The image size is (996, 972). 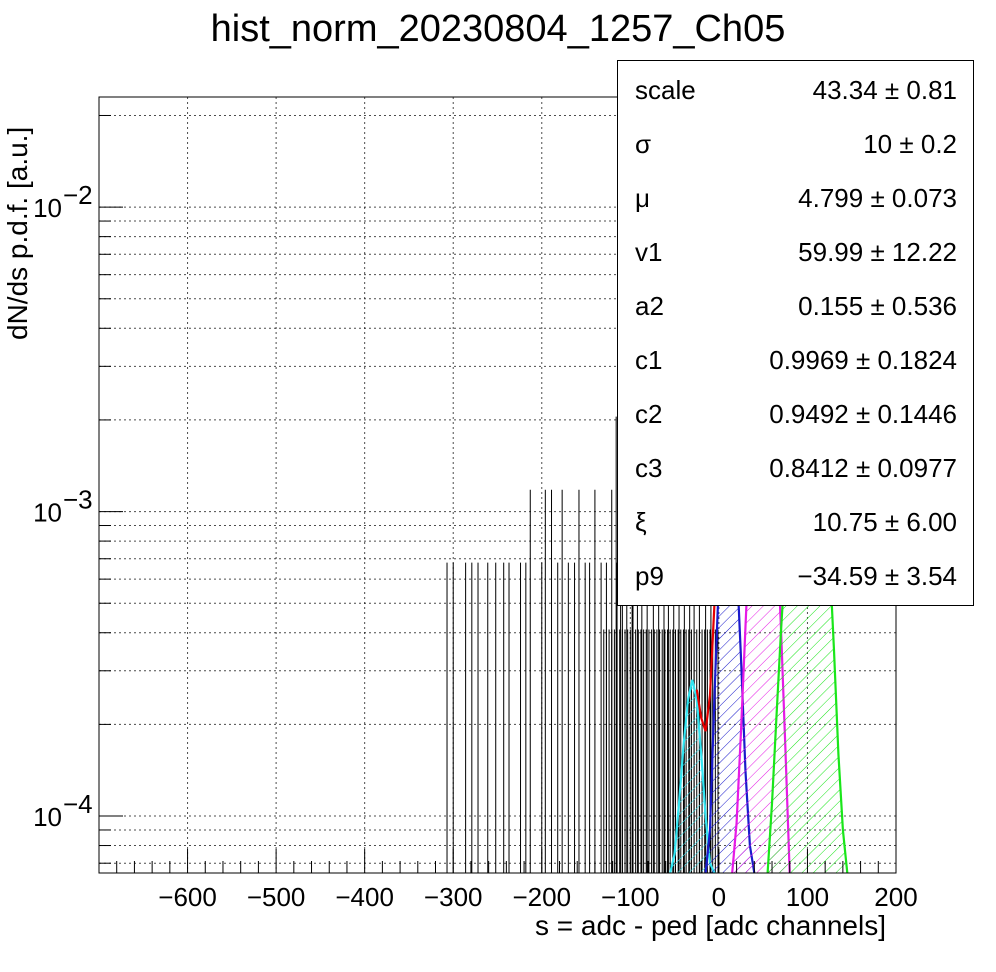 I want to click on chart-title: hist_norm_20230804_1257_Ch05, so click(x=498, y=29).